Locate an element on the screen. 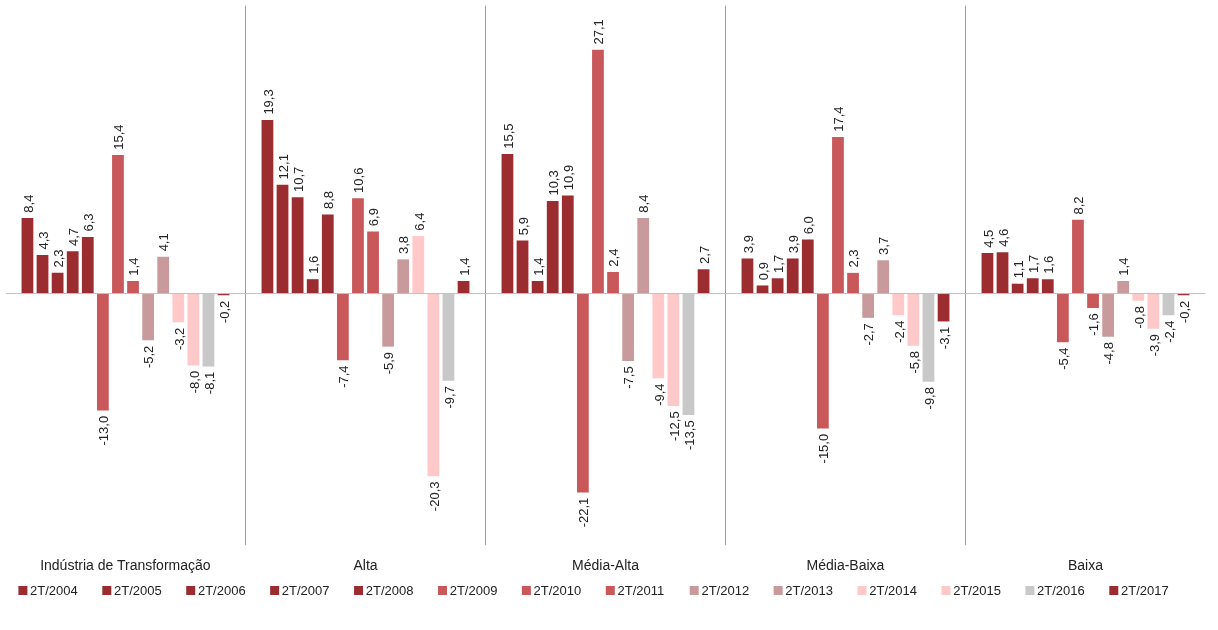 Image resolution: width=1218 pixels, height=630 pixels. data-label: 8,2 is located at coordinates (1079, 205).